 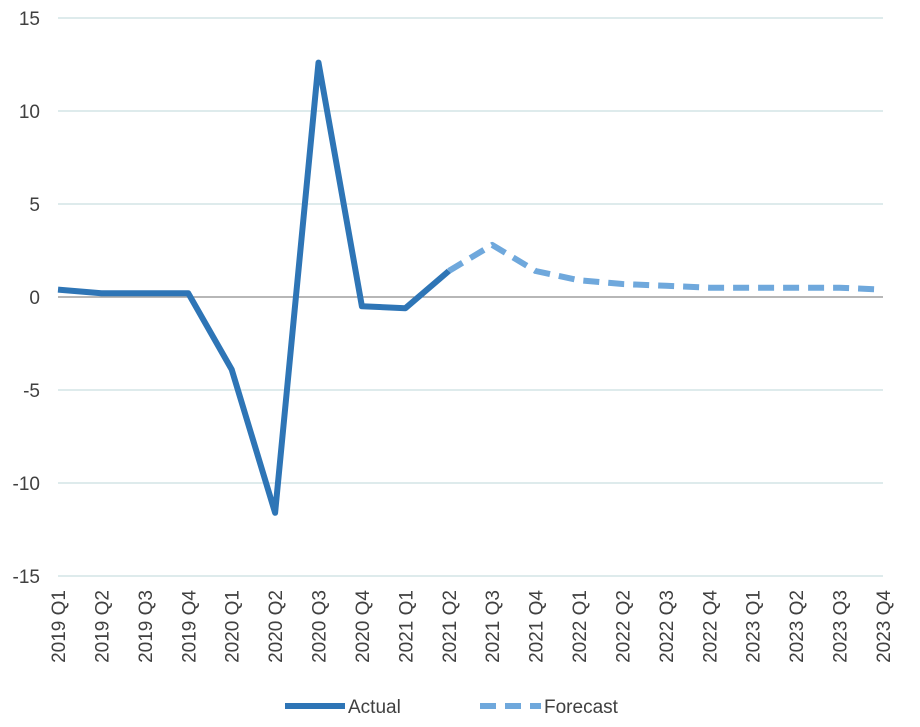 I want to click on x-tick-label: 2022 Q2, so click(x=623, y=626).